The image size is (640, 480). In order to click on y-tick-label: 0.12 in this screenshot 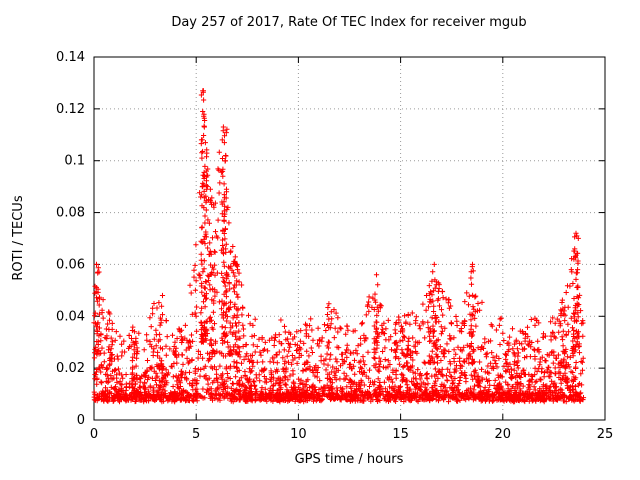, I will do `click(70, 109)`.